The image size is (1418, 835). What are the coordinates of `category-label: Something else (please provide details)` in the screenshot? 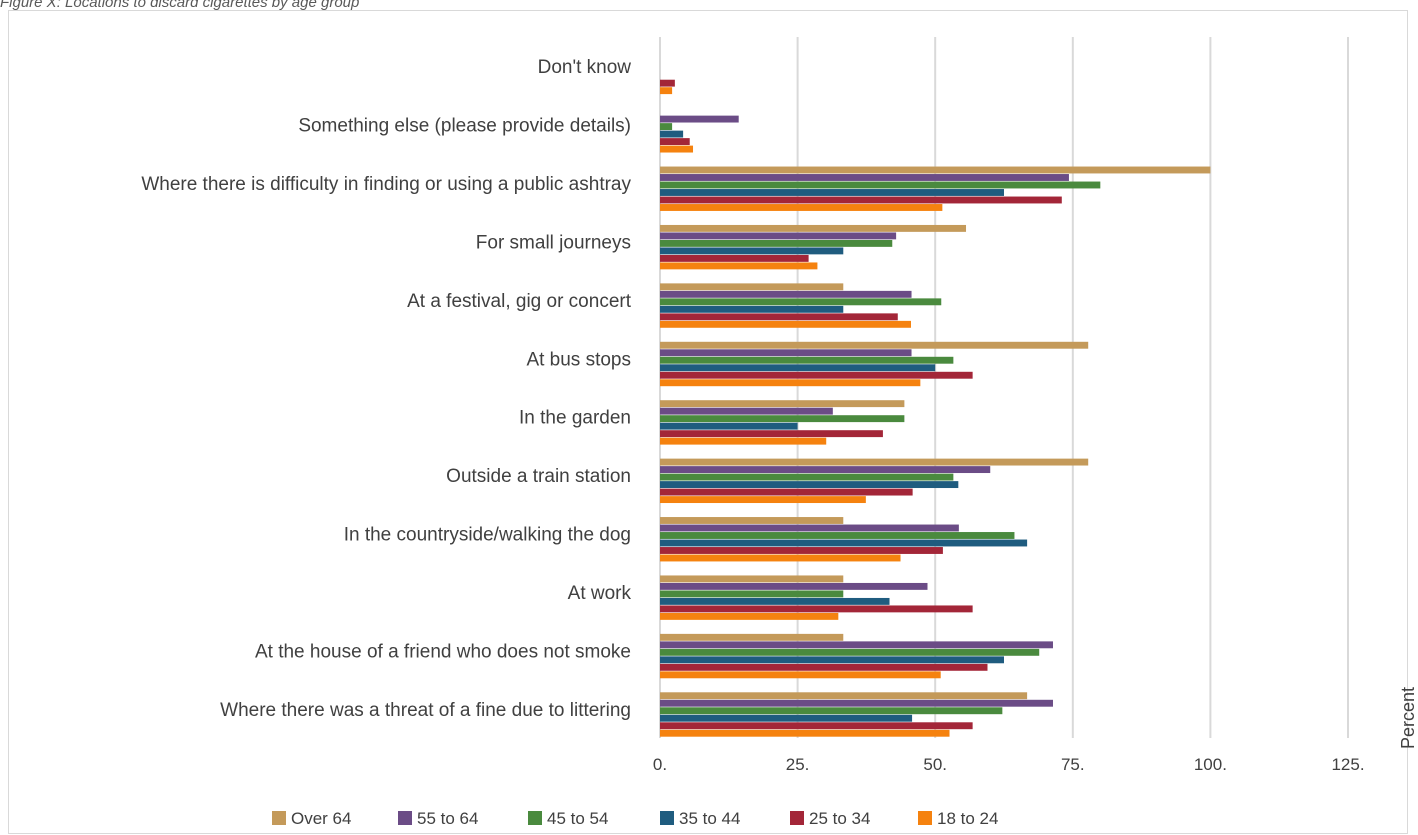 It's located at (464, 126).